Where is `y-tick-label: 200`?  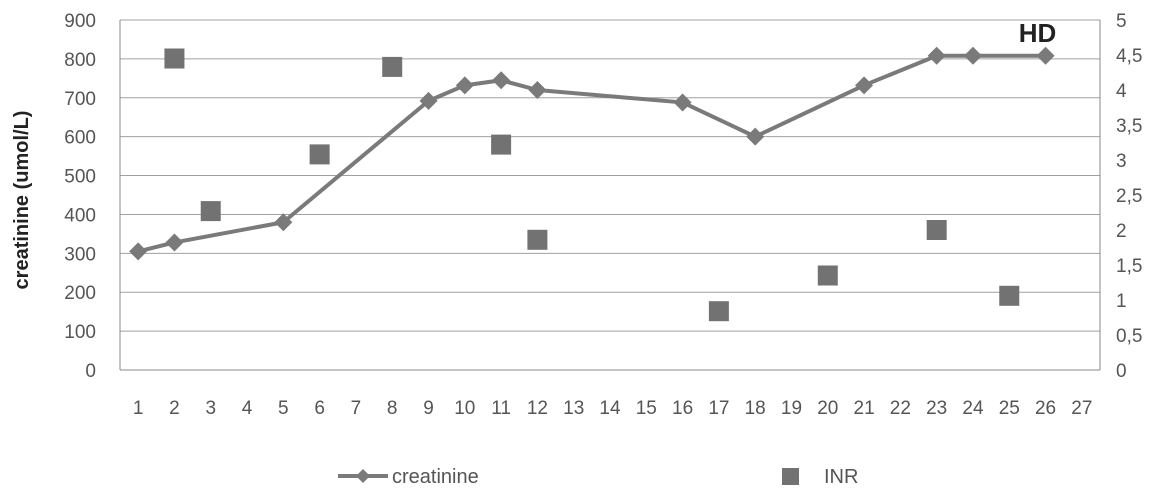 y-tick-label: 200 is located at coordinates (80, 293).